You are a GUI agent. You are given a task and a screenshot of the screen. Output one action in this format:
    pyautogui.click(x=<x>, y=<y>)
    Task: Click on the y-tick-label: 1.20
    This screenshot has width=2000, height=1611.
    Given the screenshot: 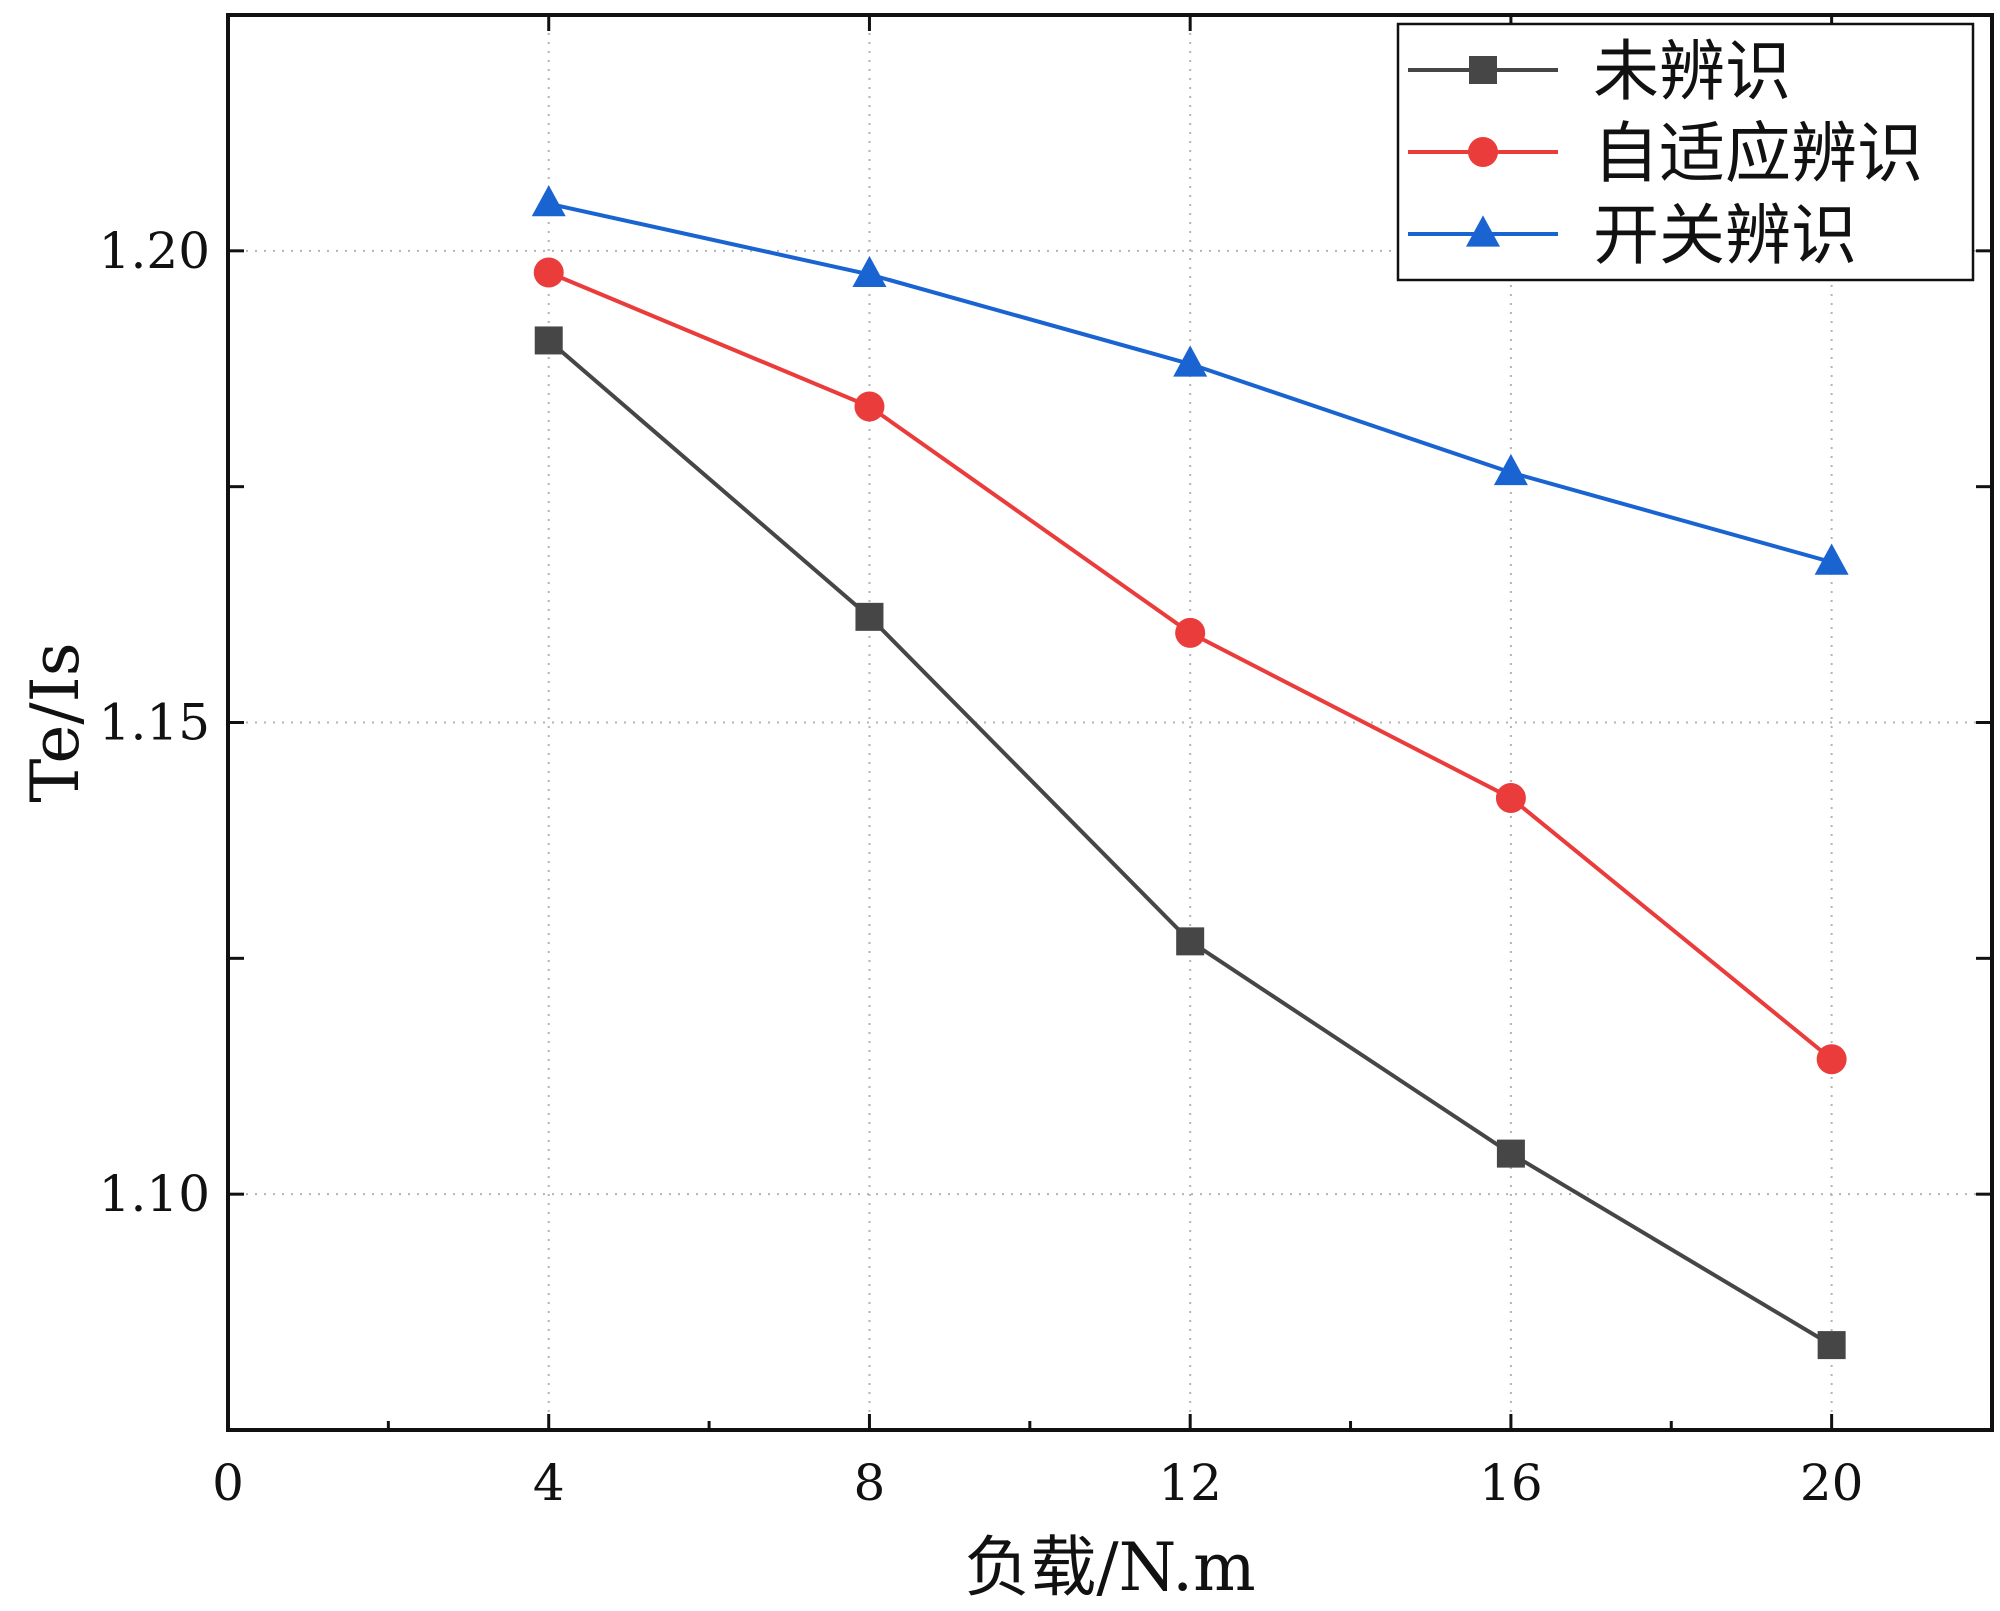 What is the action you would take?
    pyautogui.click(x=154, y=251)
    